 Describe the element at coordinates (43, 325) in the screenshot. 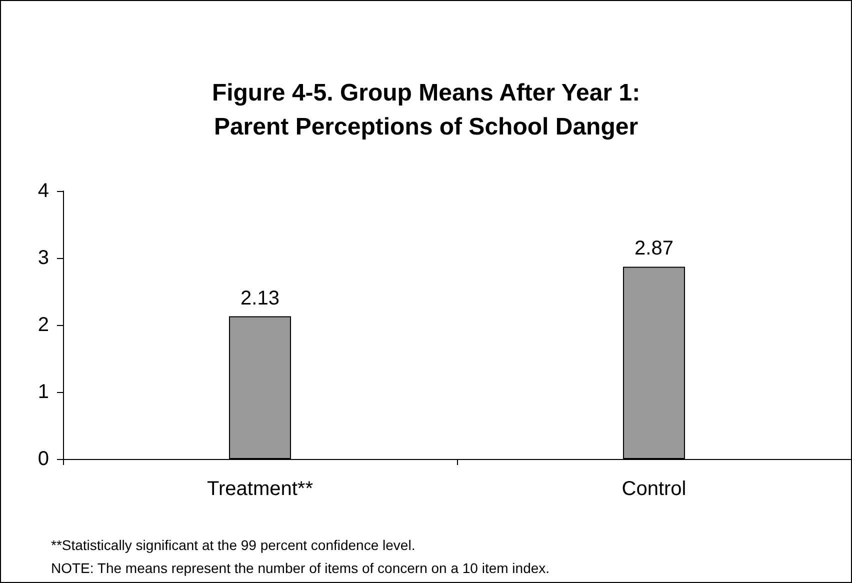

I see `y-tick-label: 2` at that location.